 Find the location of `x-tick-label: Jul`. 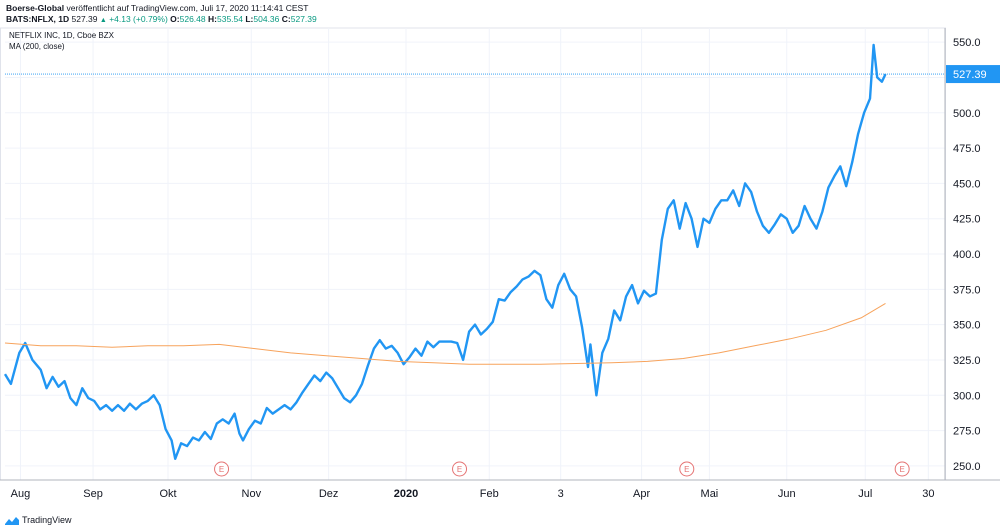

x-tick-label: Jul is located at coordinates (865, 494).